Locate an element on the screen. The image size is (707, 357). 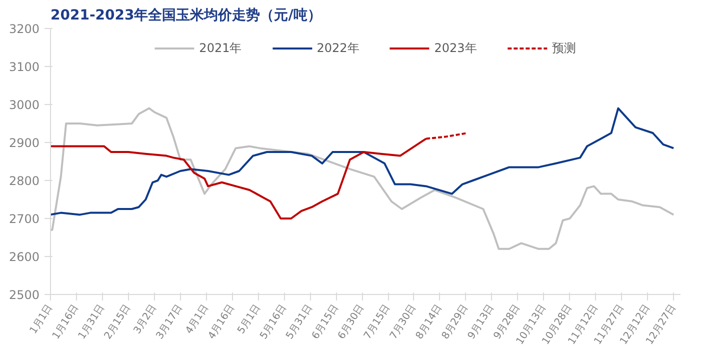
legend-label: 2023年 is located at coordinates (455, 48).